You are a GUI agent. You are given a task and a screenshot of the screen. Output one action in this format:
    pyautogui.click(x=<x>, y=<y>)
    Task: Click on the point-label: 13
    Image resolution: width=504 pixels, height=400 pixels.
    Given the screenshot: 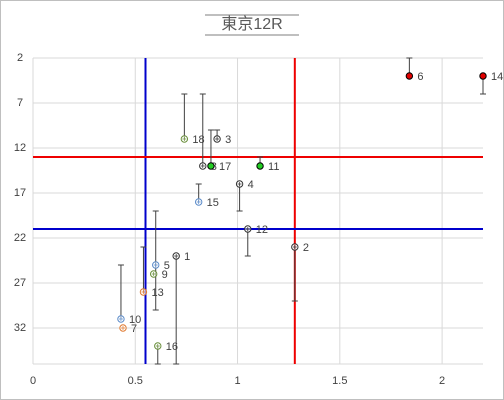 What is the action you would take?
    pyautogui.click(x=157, y=293)
    